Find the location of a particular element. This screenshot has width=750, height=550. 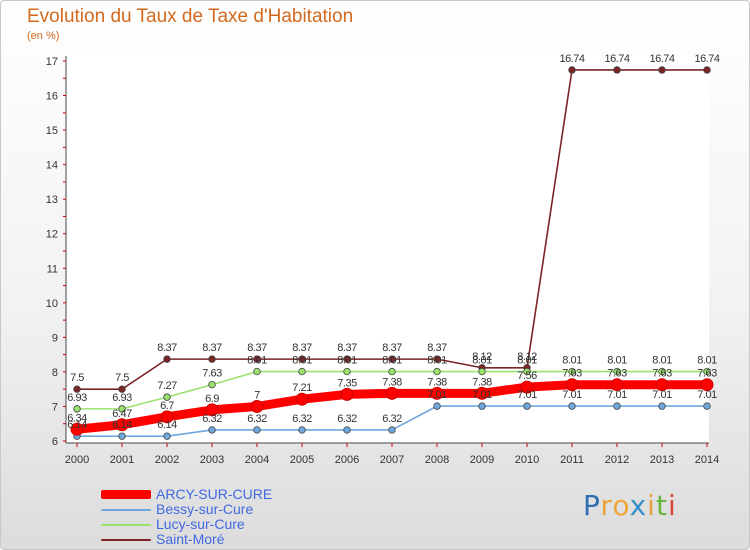

y-tick-label: 12 is located at coordinates (52, 235).